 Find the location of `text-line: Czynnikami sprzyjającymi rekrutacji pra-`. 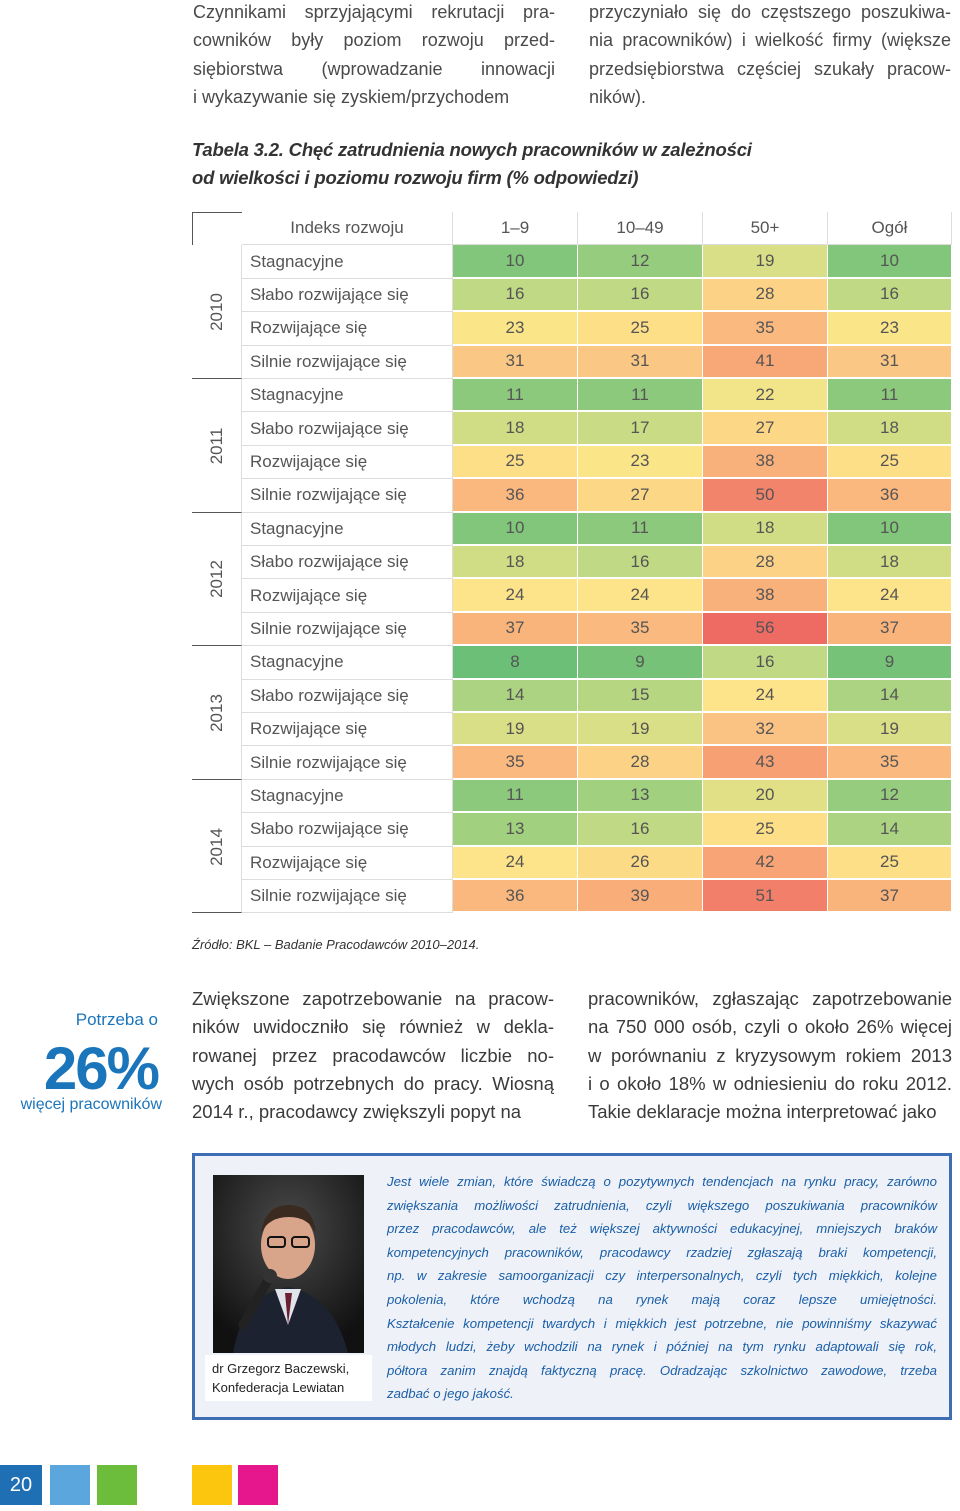

text-line: Czynnikami sprzyjającymi rekrutacji pra- is located at coordinates (374, 12).